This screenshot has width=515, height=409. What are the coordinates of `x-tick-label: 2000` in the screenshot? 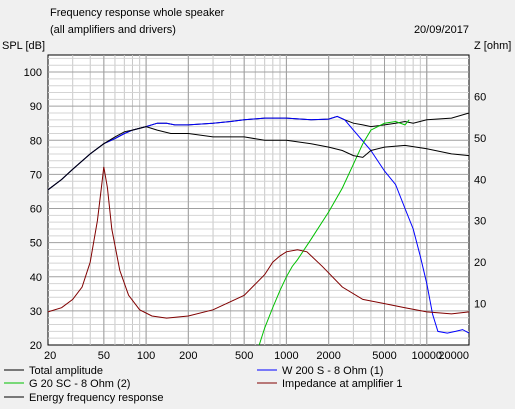 It's located at (328, 356).